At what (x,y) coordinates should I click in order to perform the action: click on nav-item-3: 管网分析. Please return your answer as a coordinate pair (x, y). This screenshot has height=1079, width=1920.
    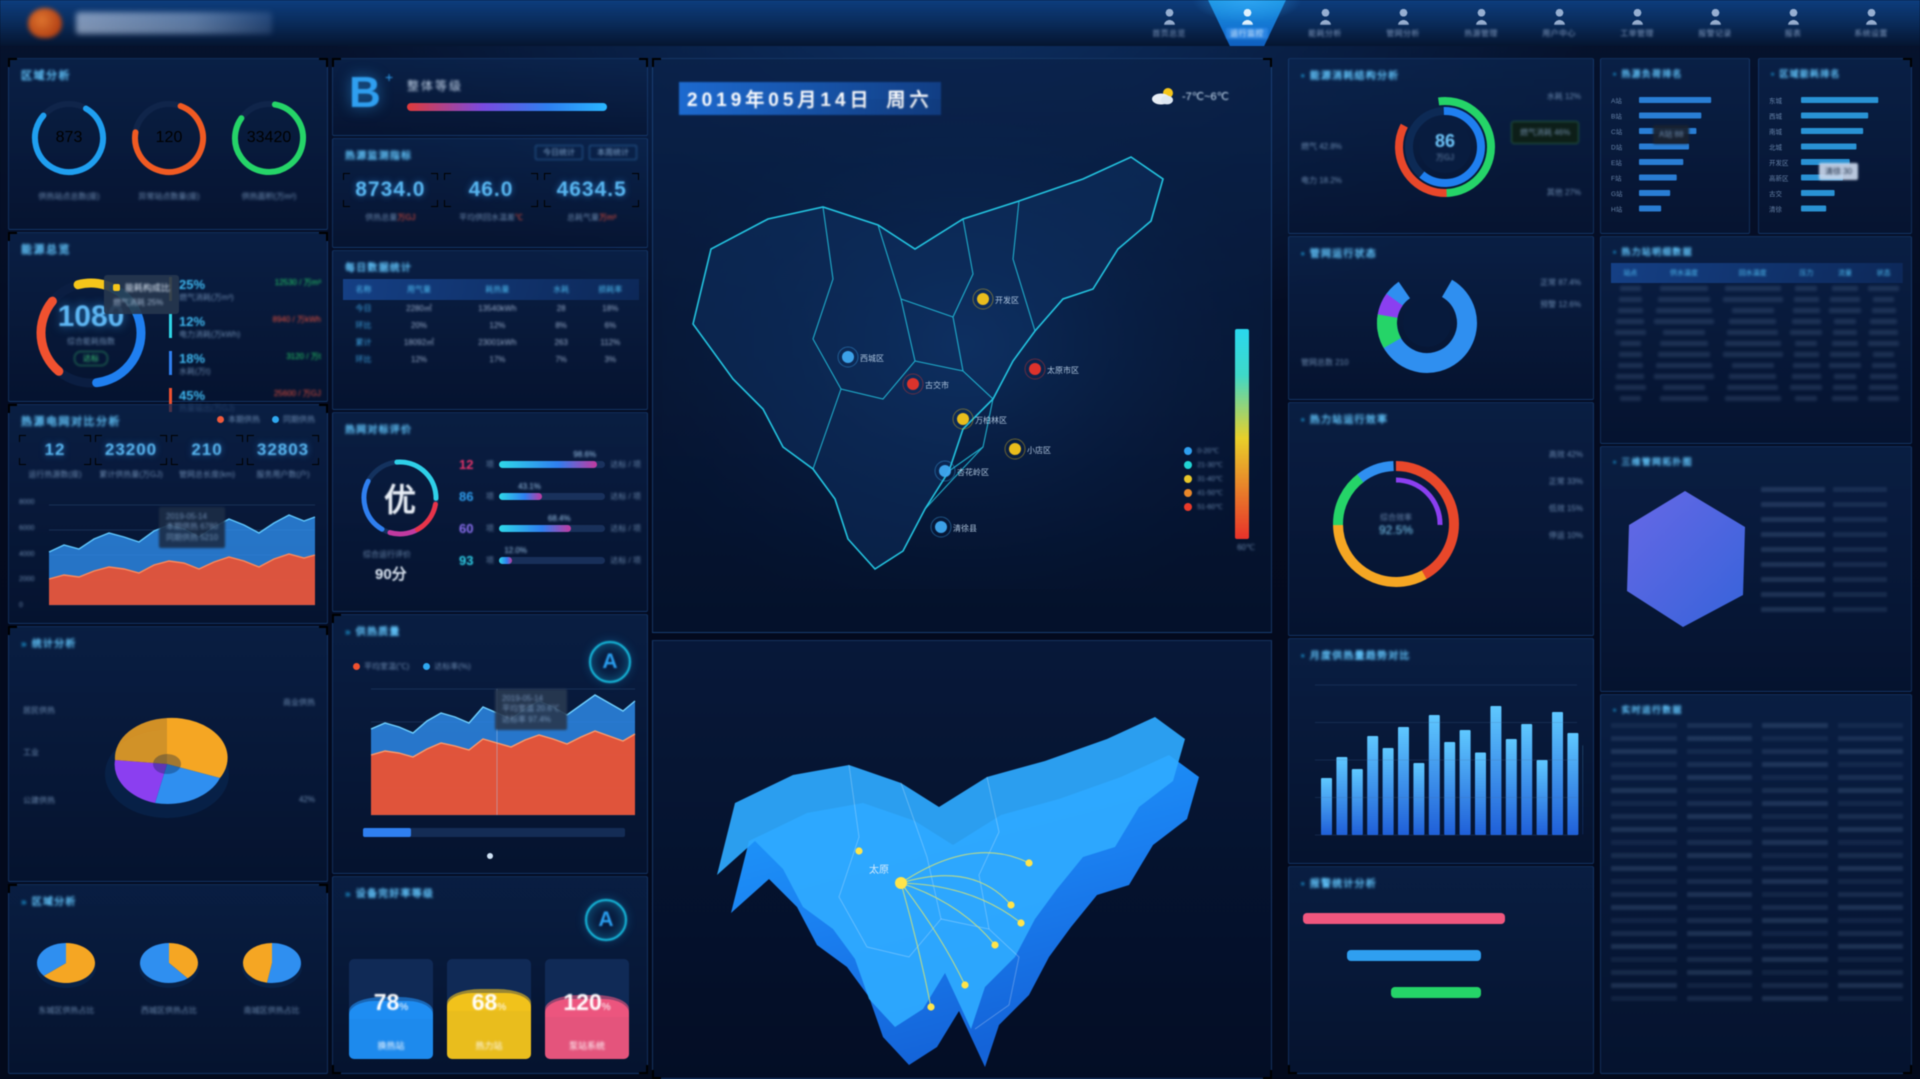
    Looking at the image, I should click on (1403, 23).